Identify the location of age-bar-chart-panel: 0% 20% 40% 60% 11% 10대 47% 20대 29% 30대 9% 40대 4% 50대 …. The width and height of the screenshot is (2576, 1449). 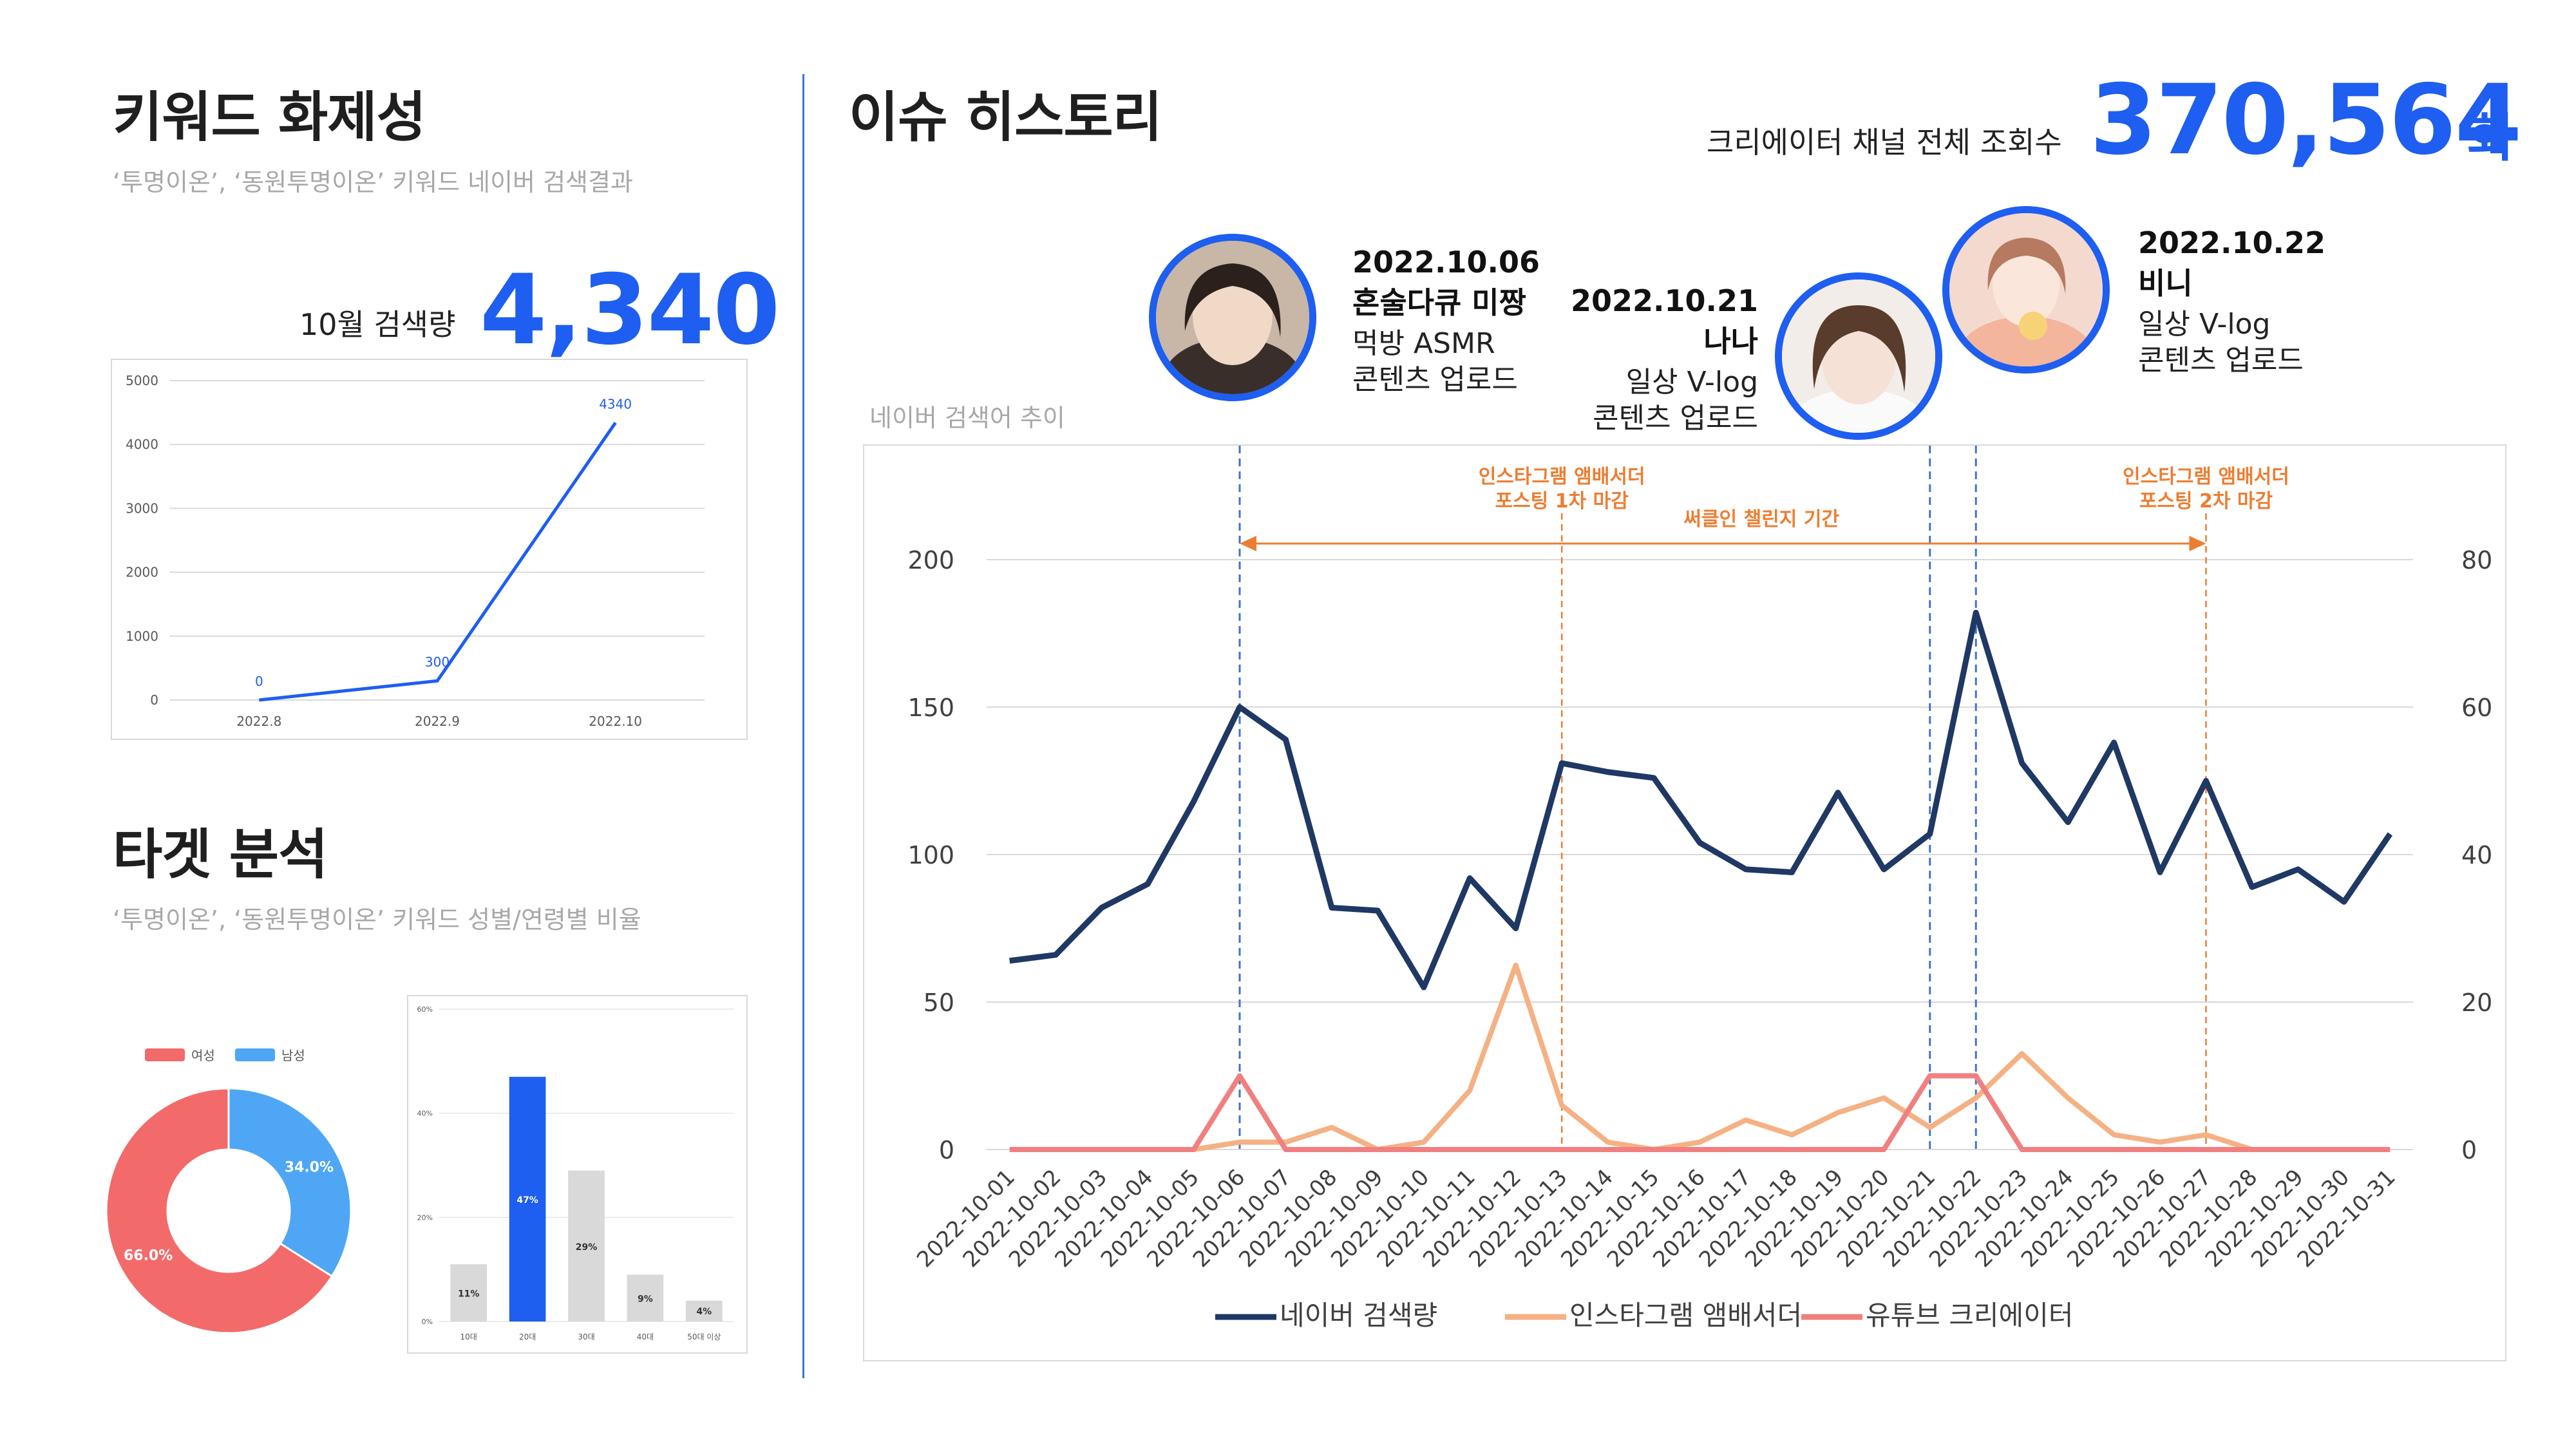
(577, 1174).